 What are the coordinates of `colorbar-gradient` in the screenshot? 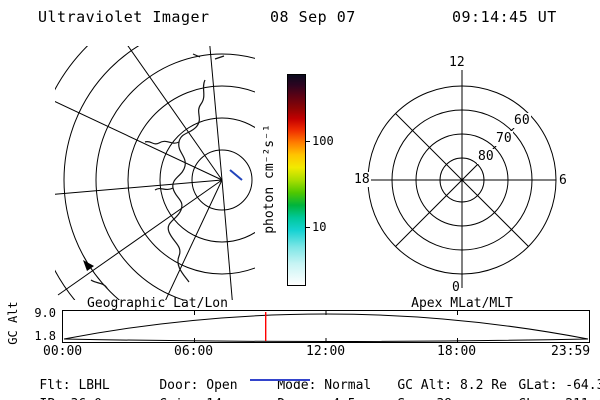 It's located at (296, 180).